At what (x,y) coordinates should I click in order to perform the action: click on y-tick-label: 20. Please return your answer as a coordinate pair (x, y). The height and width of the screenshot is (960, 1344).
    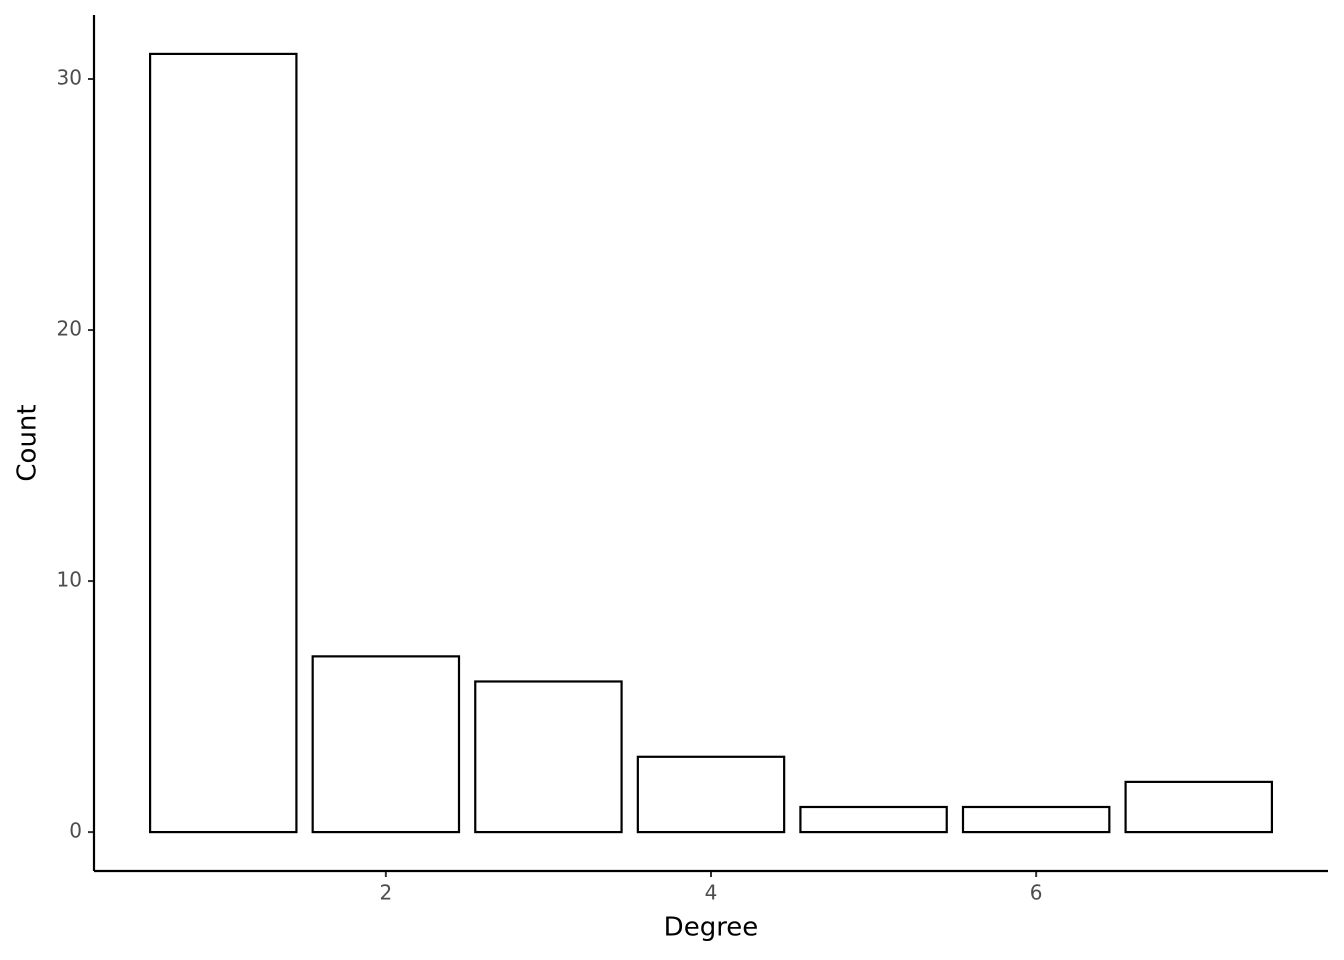
    Looking at the image, I should click on (69, 329).